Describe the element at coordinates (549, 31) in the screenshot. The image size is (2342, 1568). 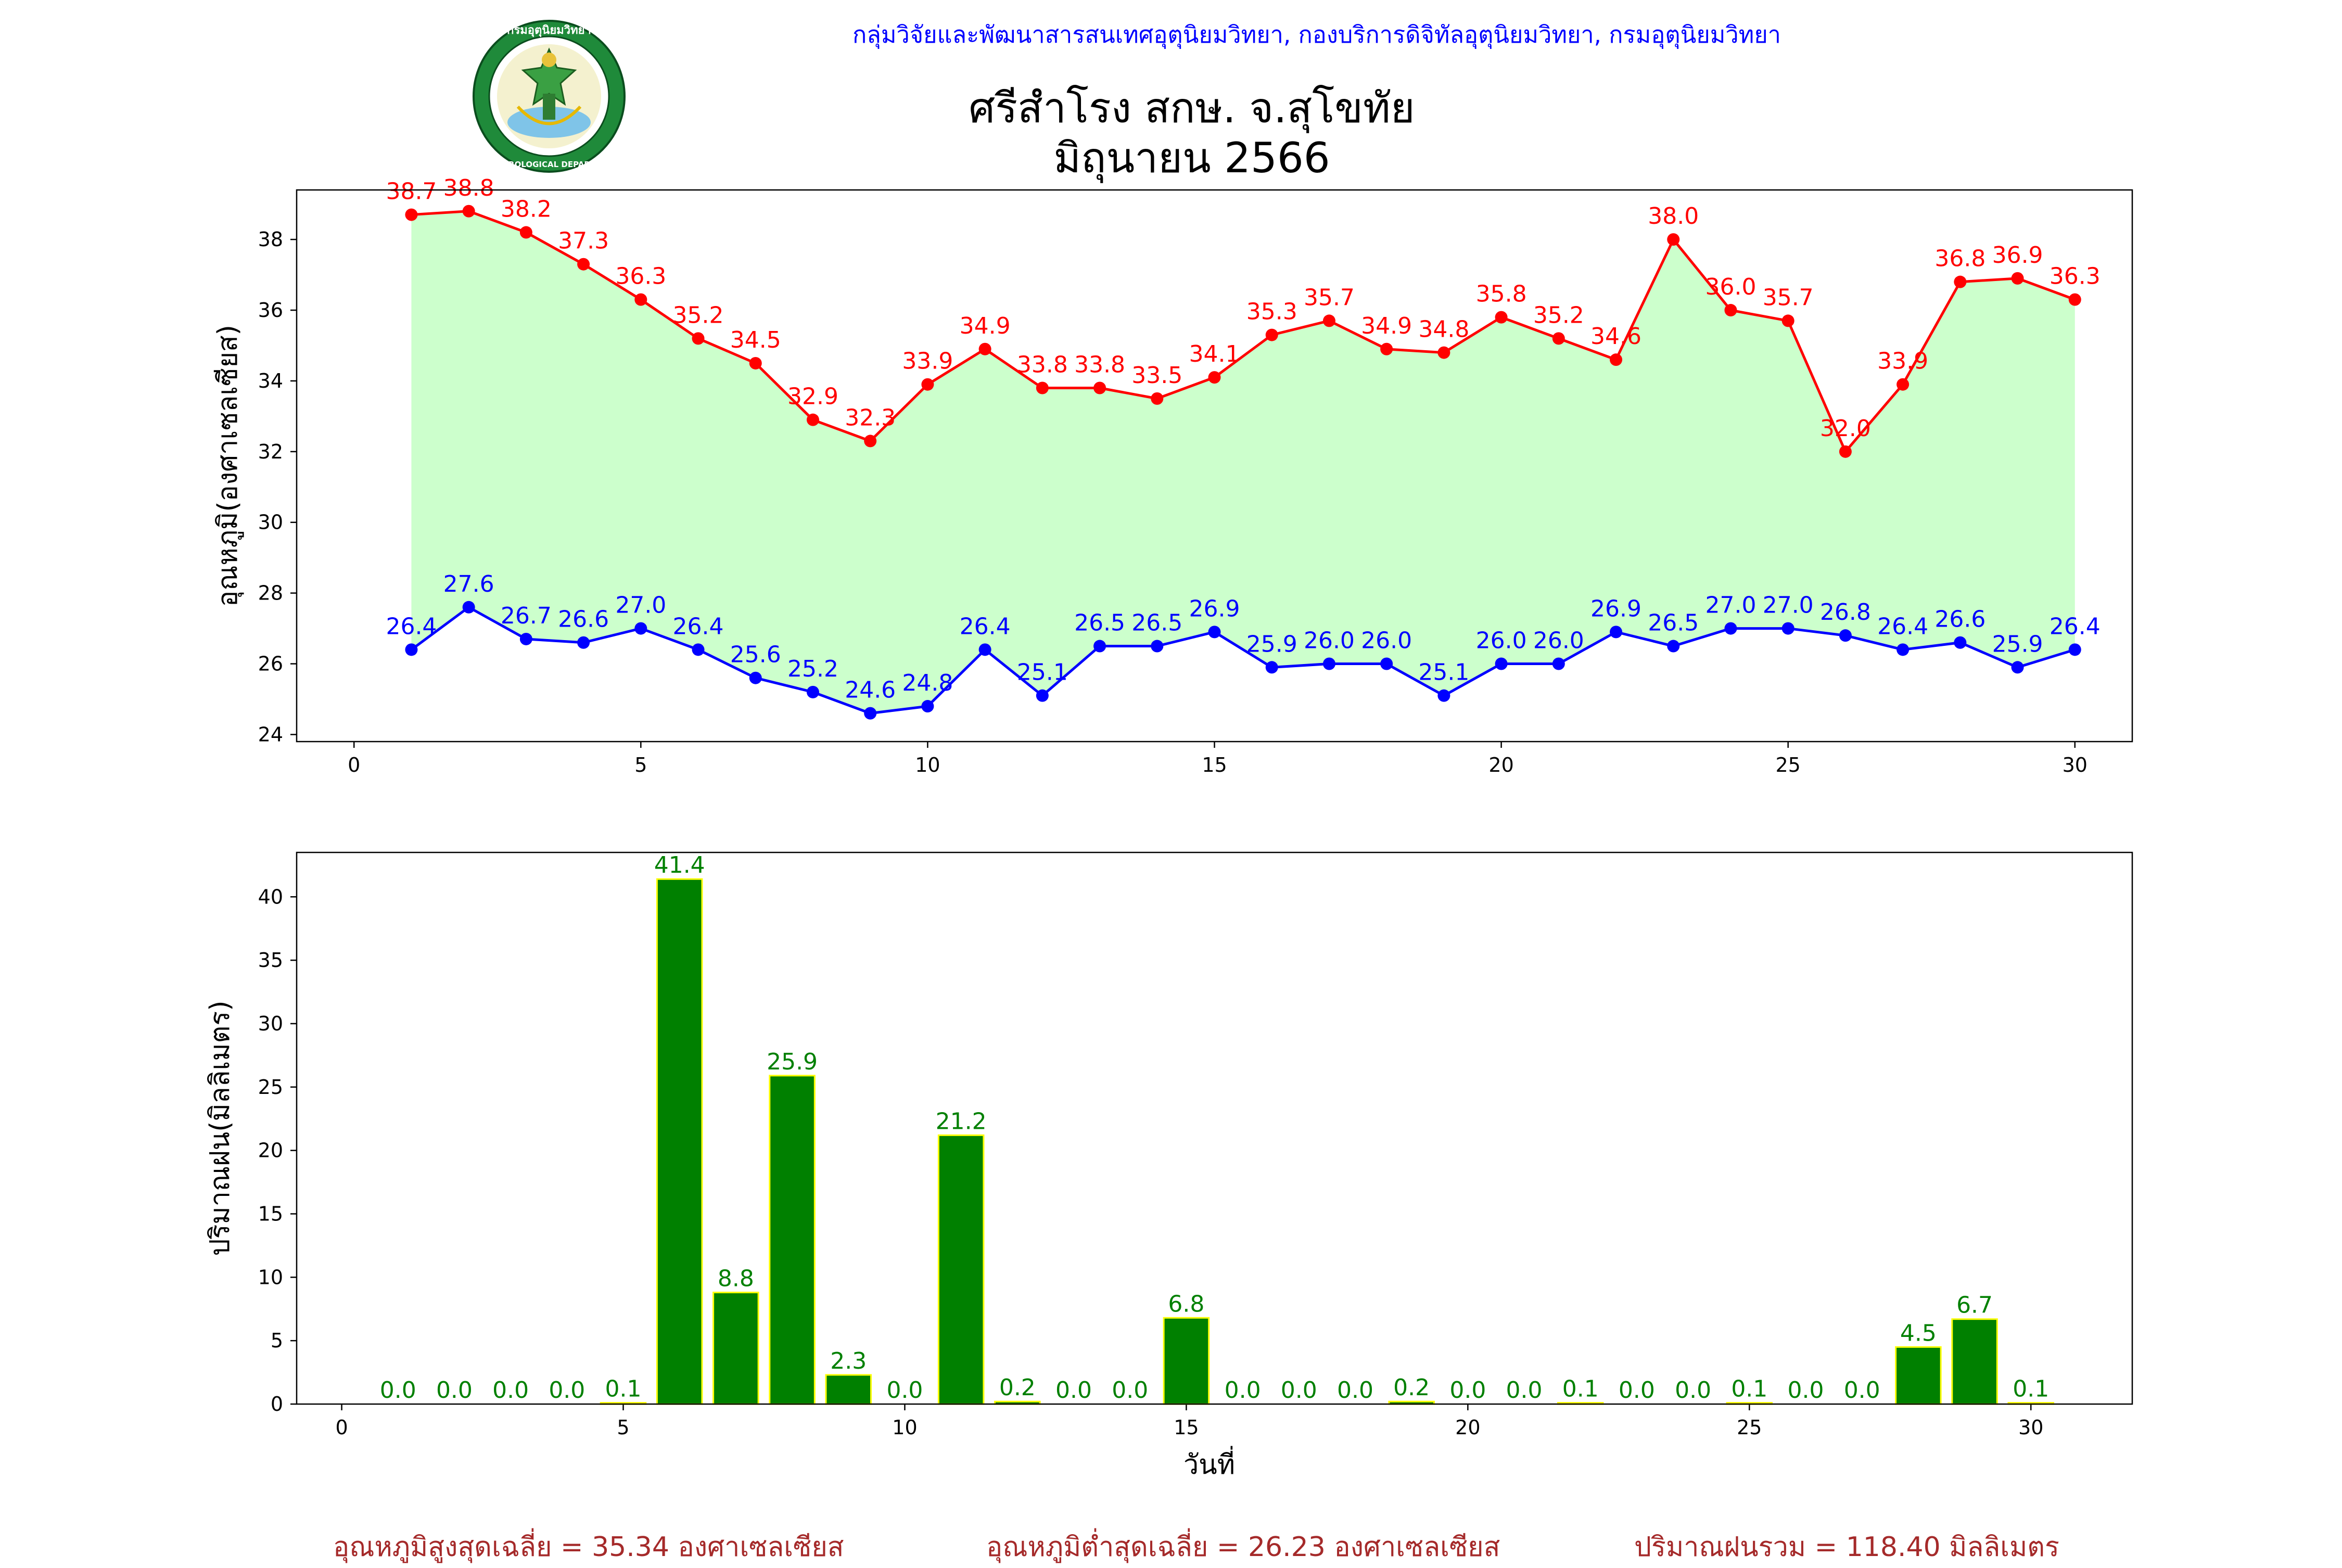
I see `logo-top-text: กรมอุตุนิยมวิทยา` at that location.